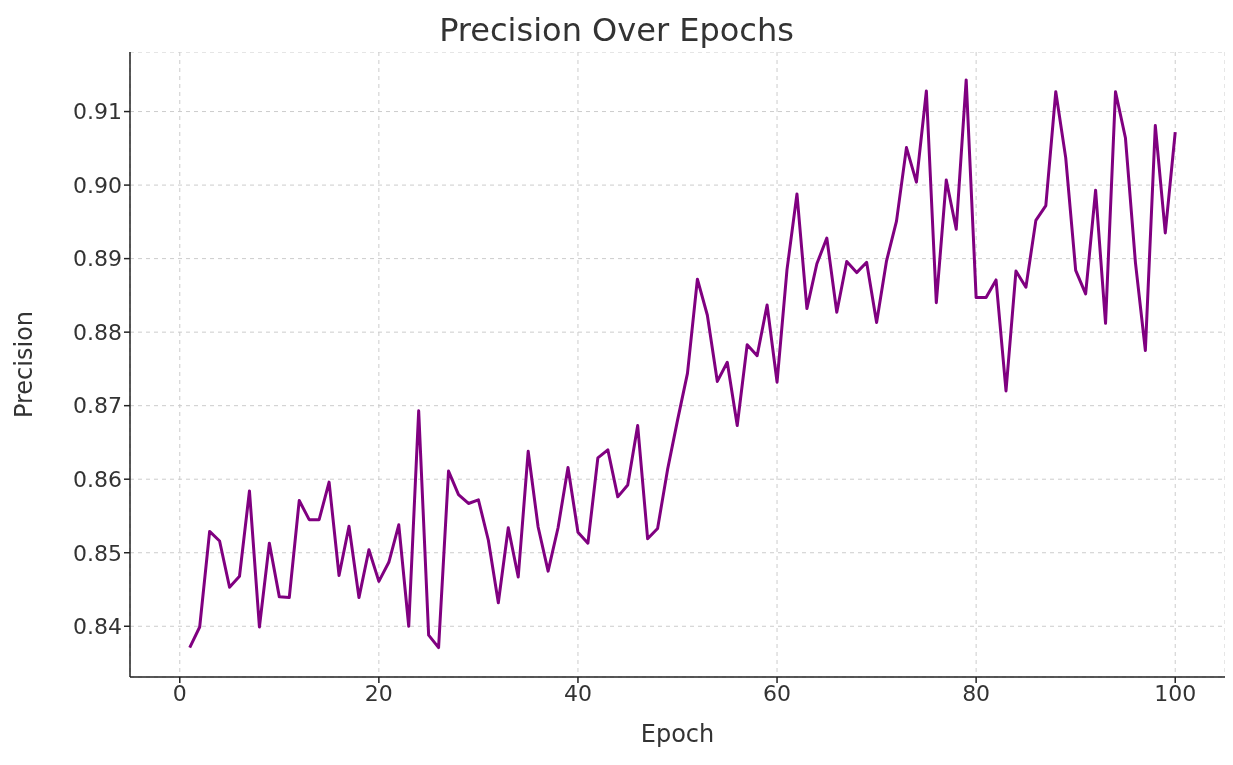  What do you see at coordinates (97, 480) in the screenshot?
I see `y-tick-label: 0.86` at bounding box center [97, 480].